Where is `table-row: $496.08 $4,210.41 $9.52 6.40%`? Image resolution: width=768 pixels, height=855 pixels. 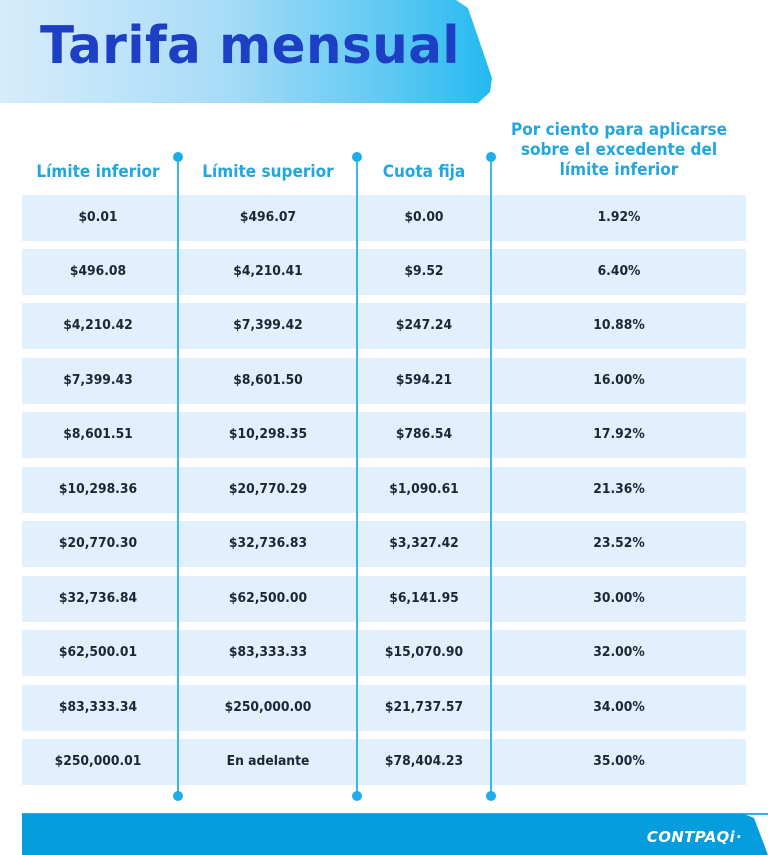
table-row: $496.08 $4,210.41 $9.52 6.40% is located at coordinates (384, 272).